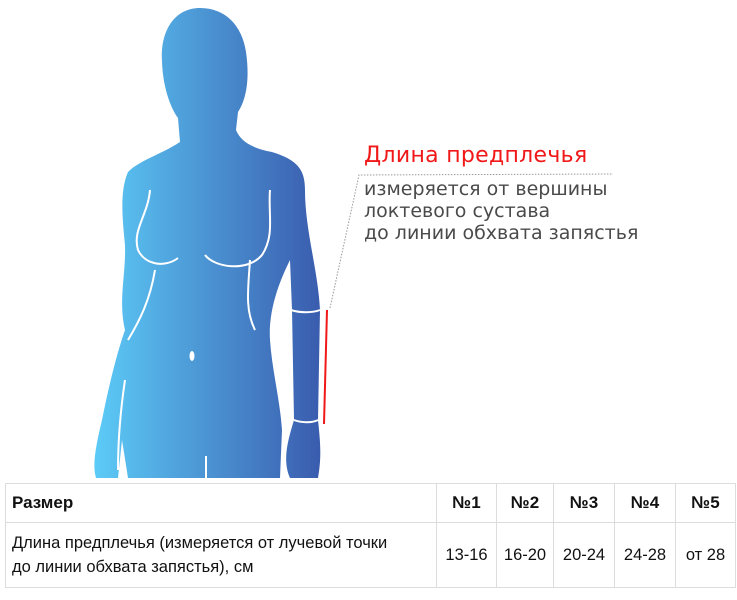 Image resolution: width=737 pixels, height=600 pixels. I want to click on annotation-line: локтевого сустава, so click(457, 211).